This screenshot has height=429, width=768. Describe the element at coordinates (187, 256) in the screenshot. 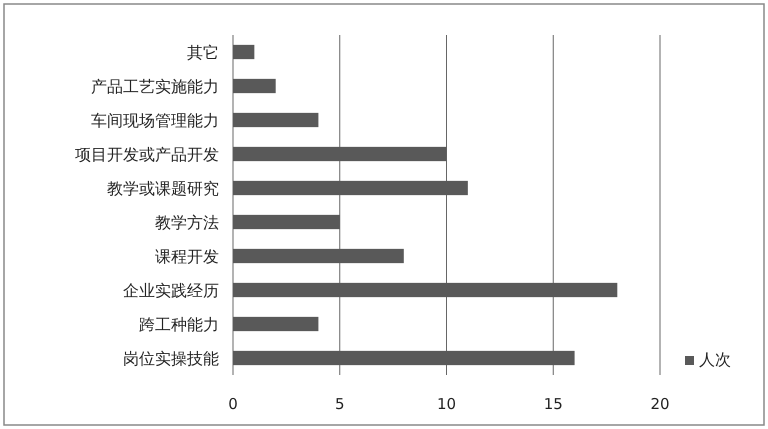

I see `y-tick-label: 课程开发` at that location.